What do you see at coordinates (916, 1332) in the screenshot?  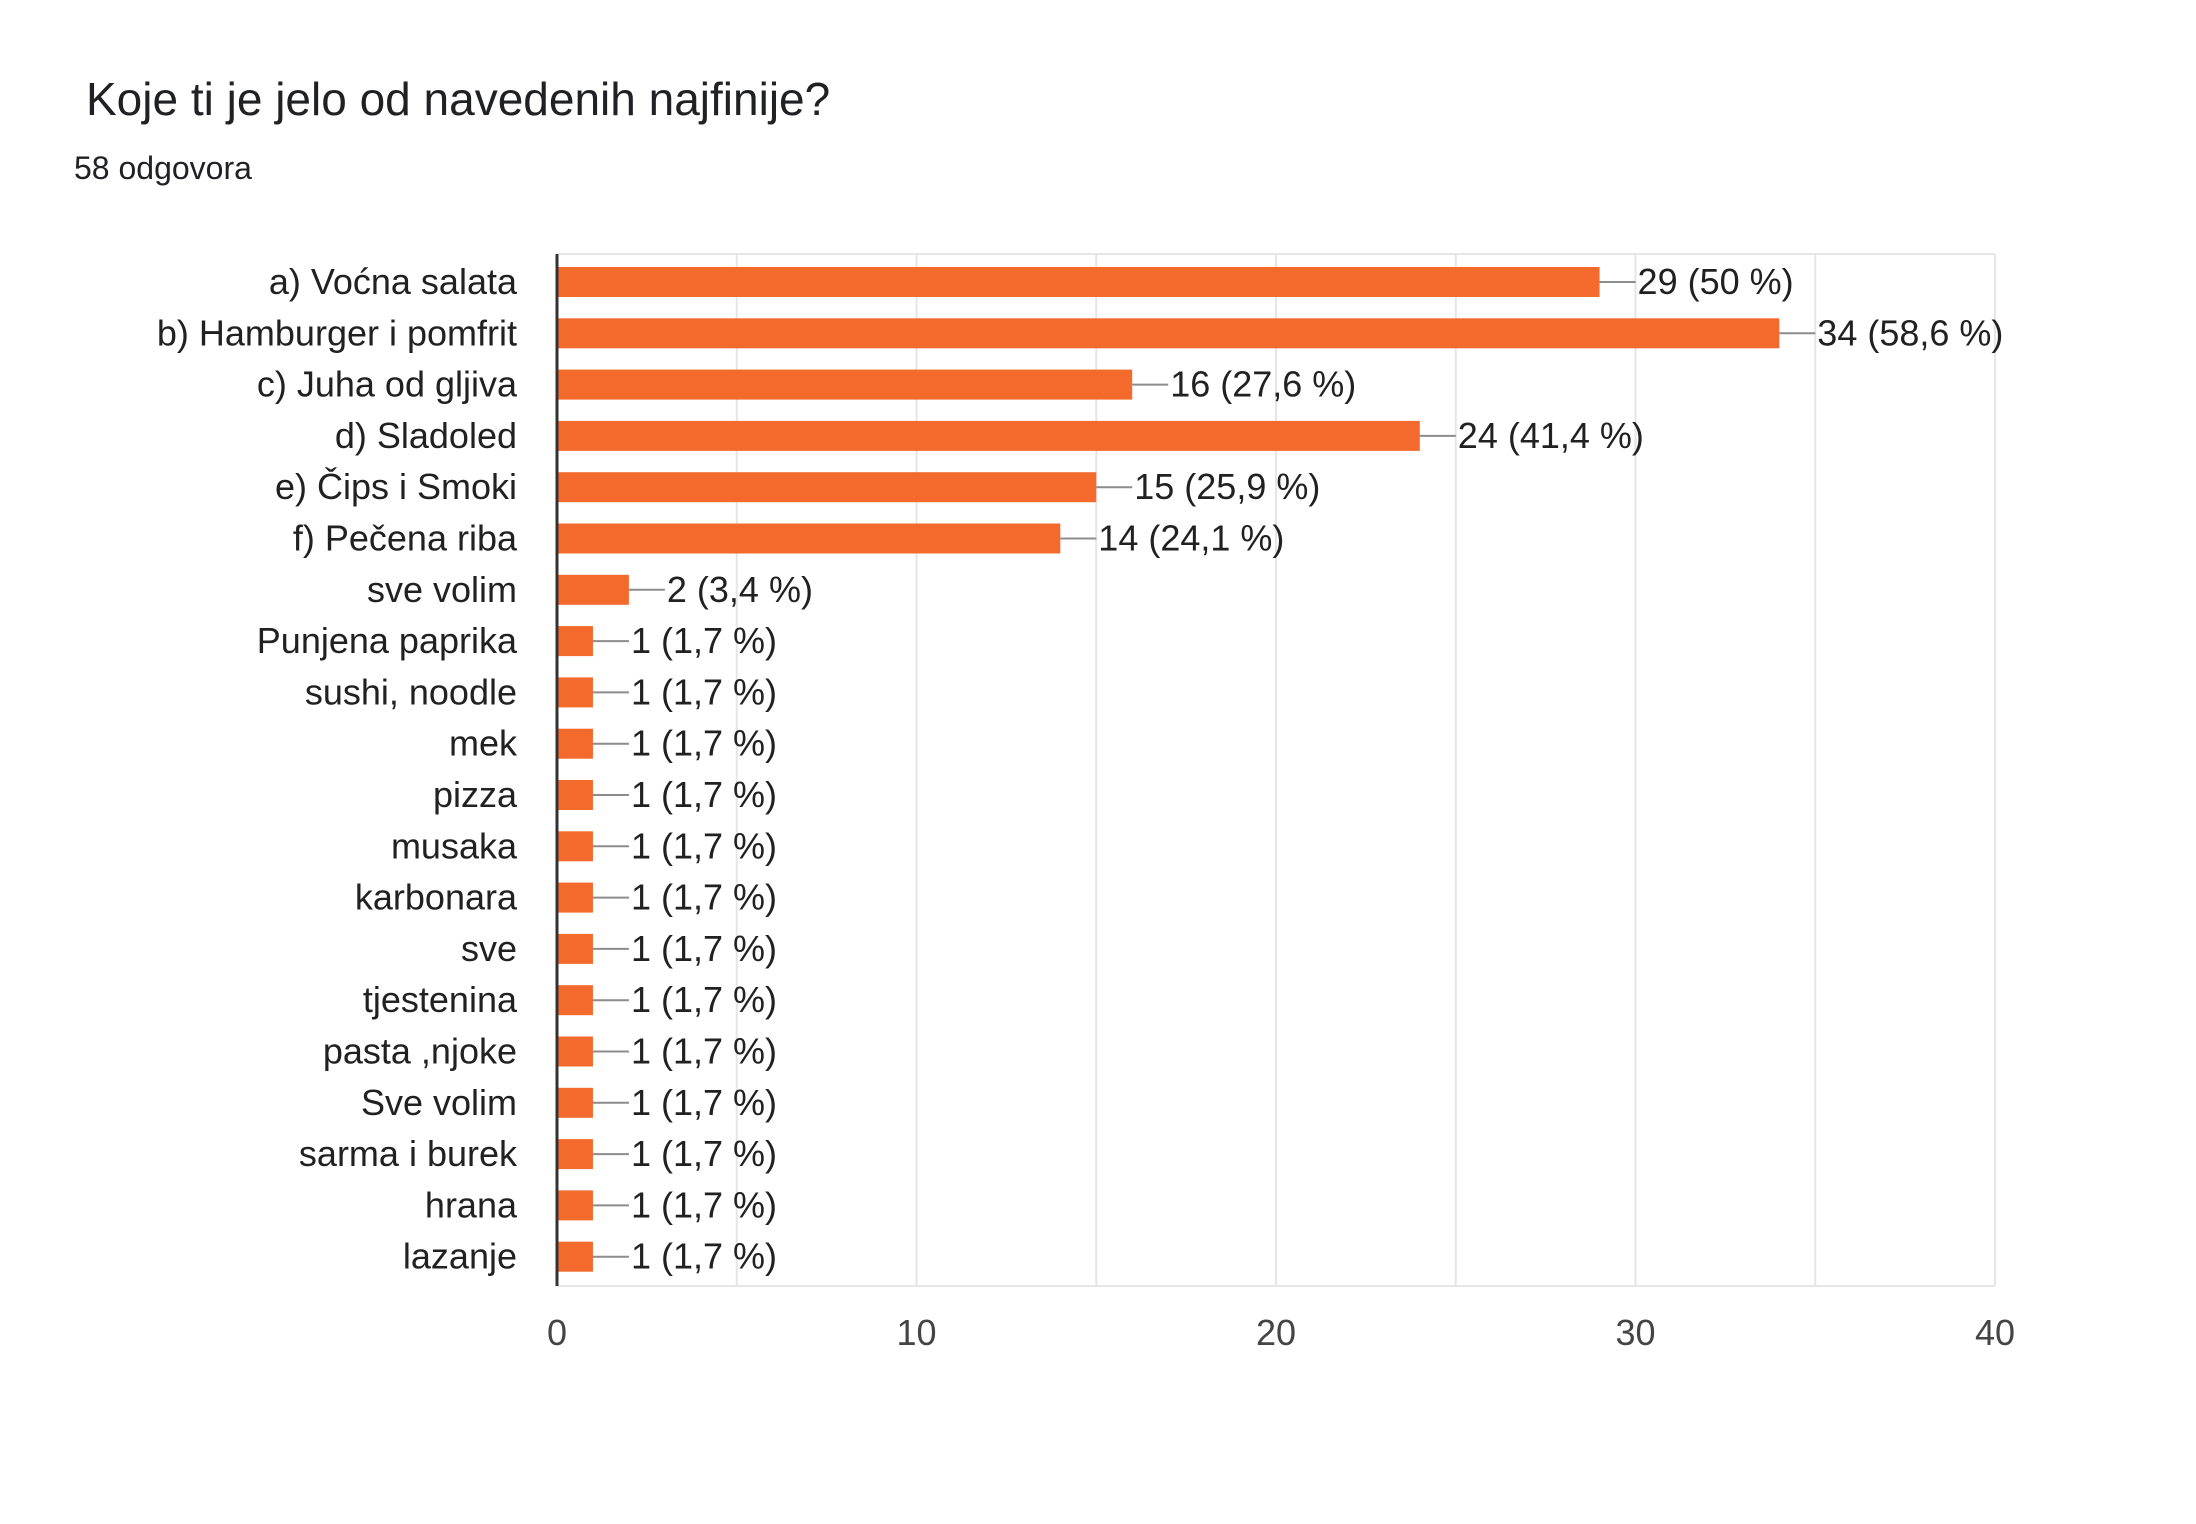 I see `x-tick-label: 10` at bounding box center [916, 1332].